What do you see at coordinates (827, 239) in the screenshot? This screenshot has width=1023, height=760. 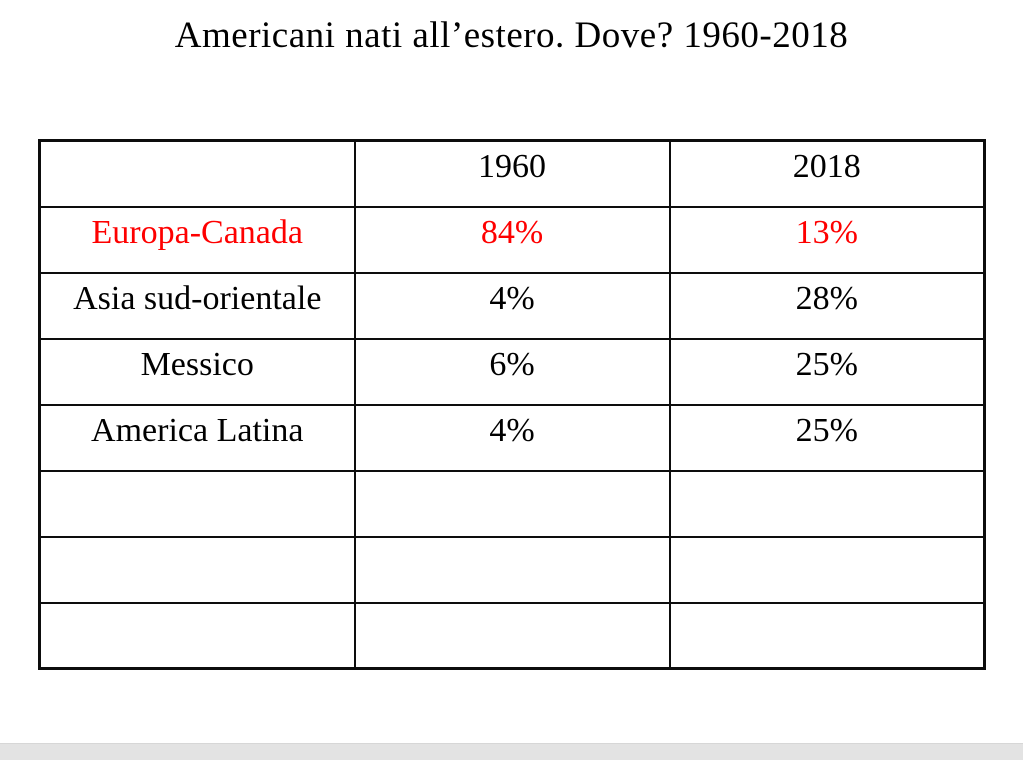 I see `value-2018-cell: 13%` at bounding box center [827, 239].